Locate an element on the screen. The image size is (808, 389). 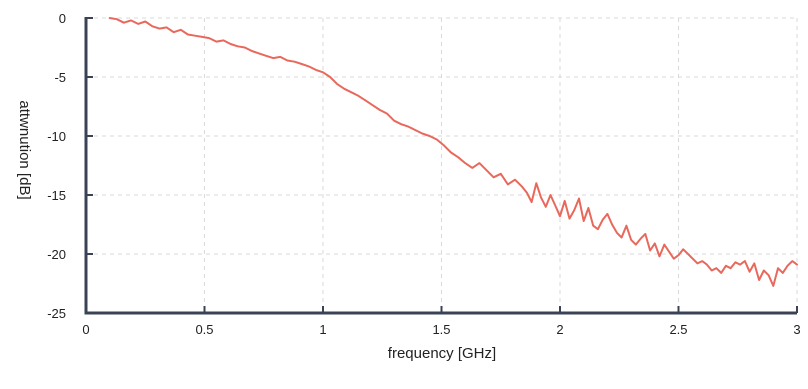
x-ticks: 0 0.5 1 1.5 2 2.5 3 is located at coordinates (441, 321).